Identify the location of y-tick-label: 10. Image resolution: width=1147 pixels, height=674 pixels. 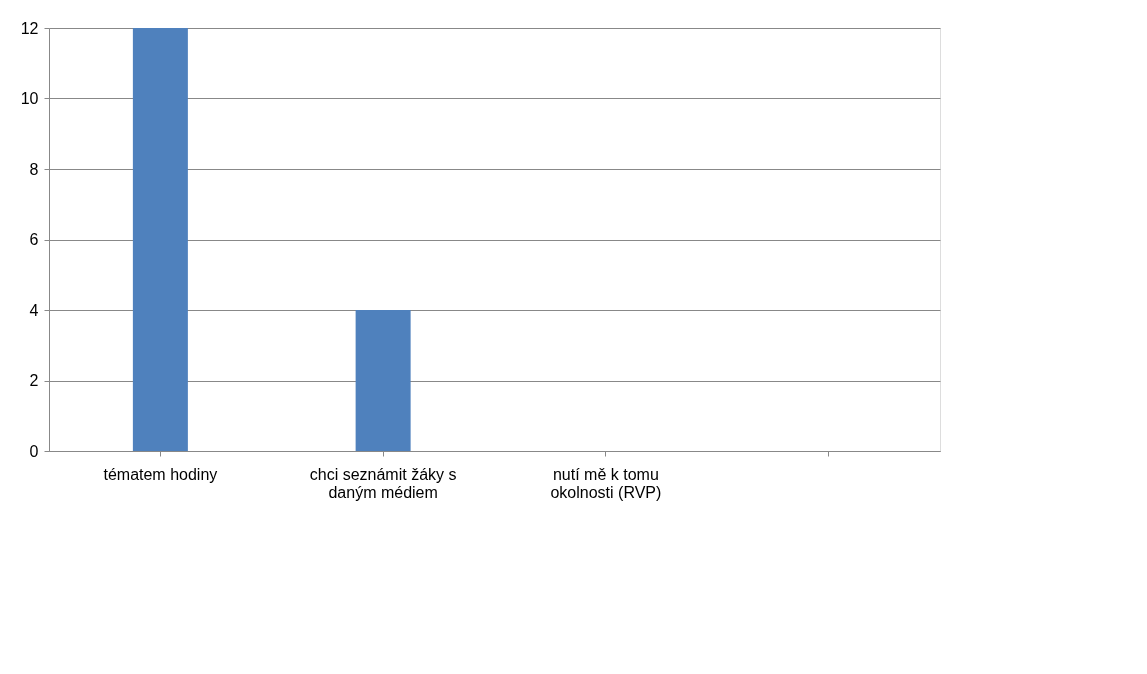
(29, 98).